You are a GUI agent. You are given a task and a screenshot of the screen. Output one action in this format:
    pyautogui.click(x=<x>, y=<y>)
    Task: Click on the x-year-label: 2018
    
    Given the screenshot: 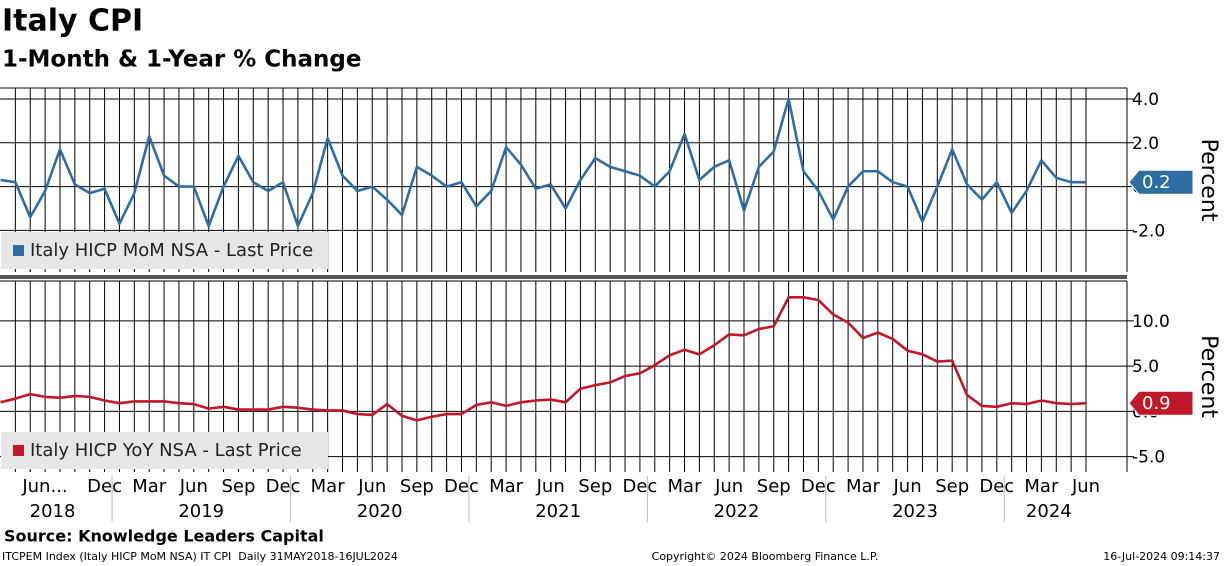 What is the action you would take?
    pyautogui.click(x=53, y=511)
    